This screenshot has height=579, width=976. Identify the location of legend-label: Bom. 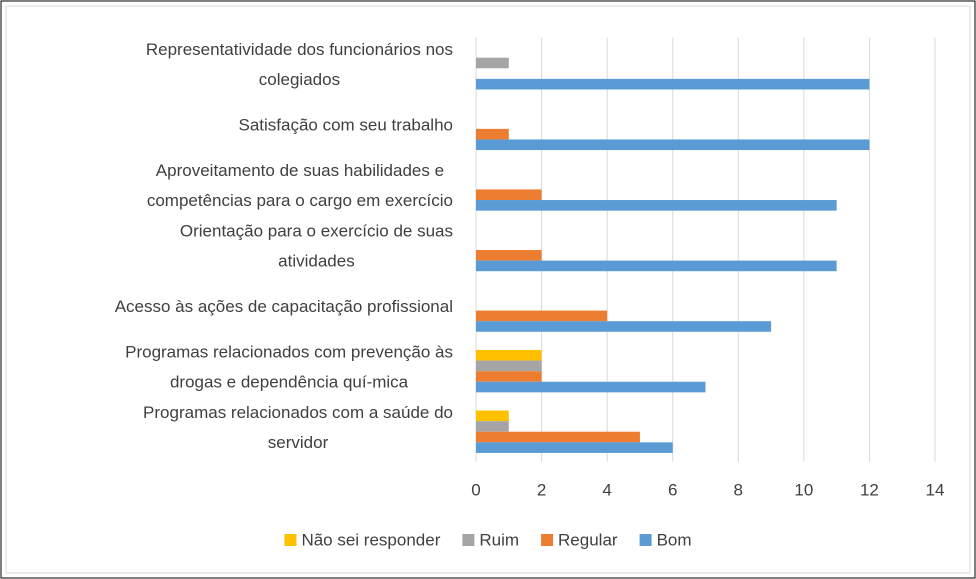
(674, 539).